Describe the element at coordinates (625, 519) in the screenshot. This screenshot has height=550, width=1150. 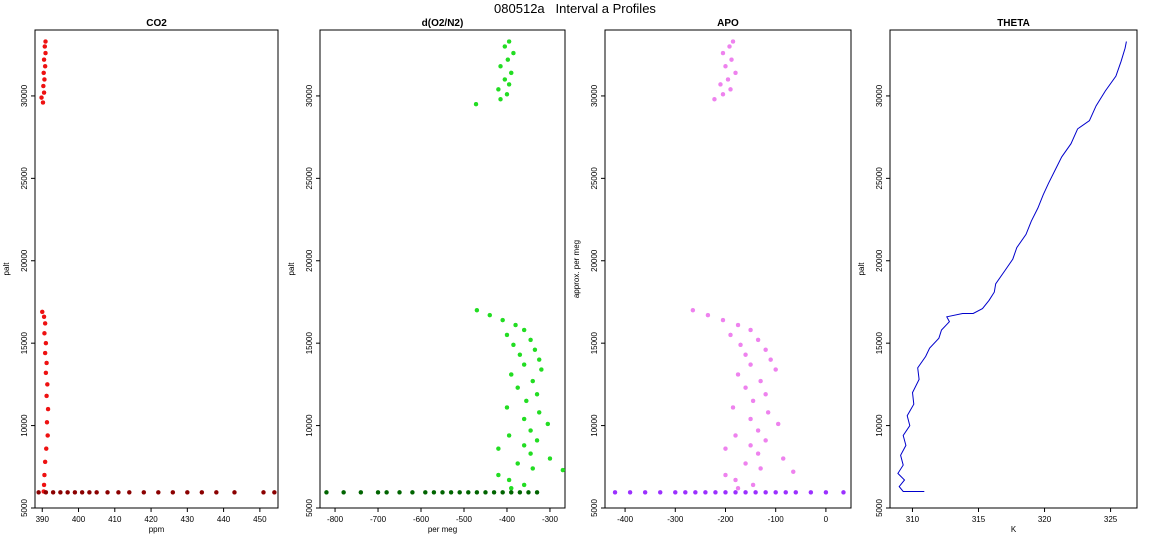
I see `x-tick-label: -400` at that location.